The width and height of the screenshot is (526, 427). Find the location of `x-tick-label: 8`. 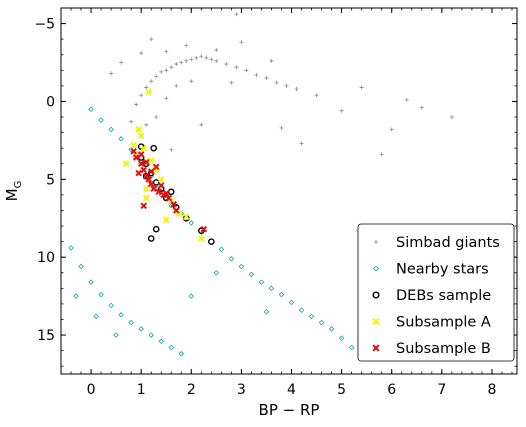

x-tick-label: 8 is located at coordinates (491, 390).